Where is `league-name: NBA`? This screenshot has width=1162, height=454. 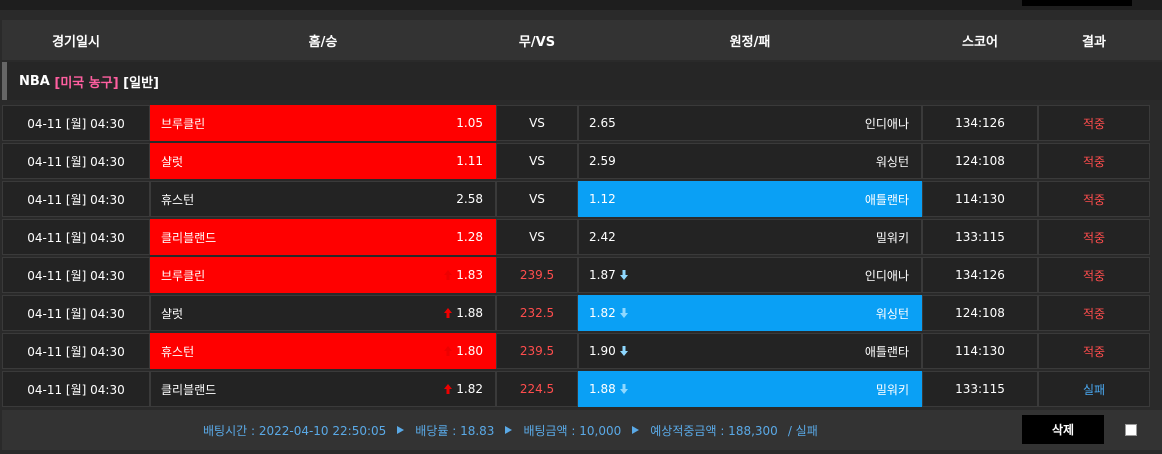
league-name: NBA is located at coordinates (34, 81).